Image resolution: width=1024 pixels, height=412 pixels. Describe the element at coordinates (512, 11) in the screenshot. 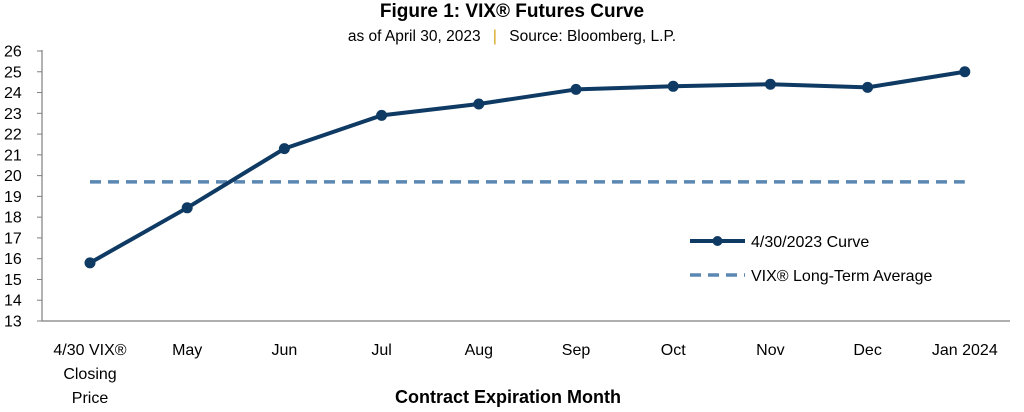

I see `chart-title: Figure 1: VIX® Futures Curve` at that location.